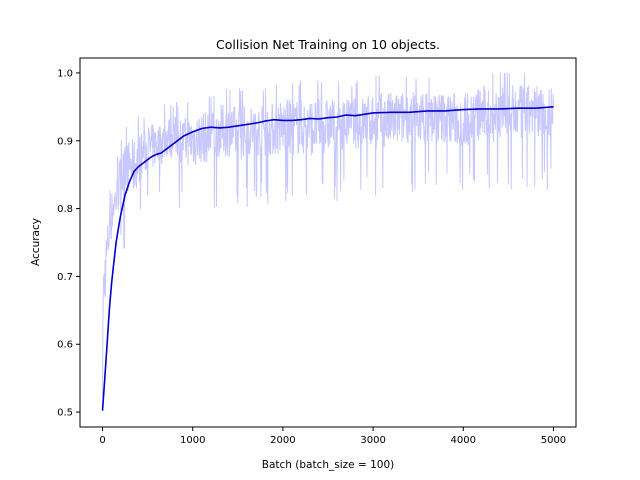  What do you see at coordinates (192, 440) in the screenshot?
I see `x-tick-label: 1000` at bounding box center [192, 440].